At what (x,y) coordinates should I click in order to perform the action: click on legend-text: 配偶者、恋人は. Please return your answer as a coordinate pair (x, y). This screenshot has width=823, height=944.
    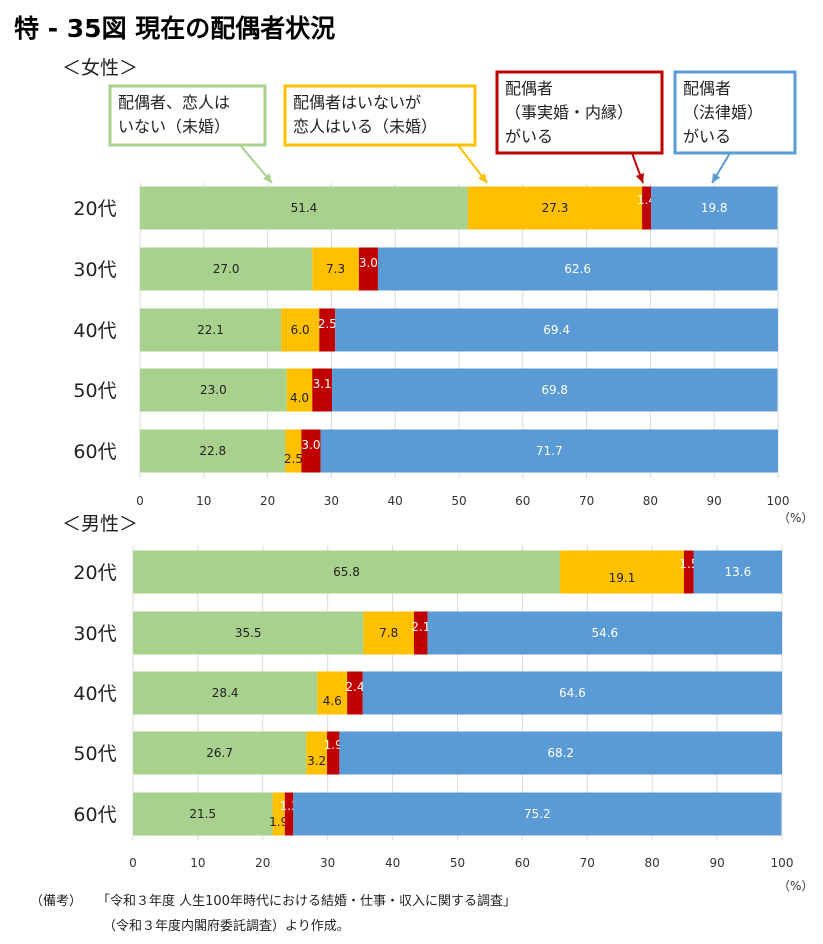
    Looking at the image, I should click on (174, 102).